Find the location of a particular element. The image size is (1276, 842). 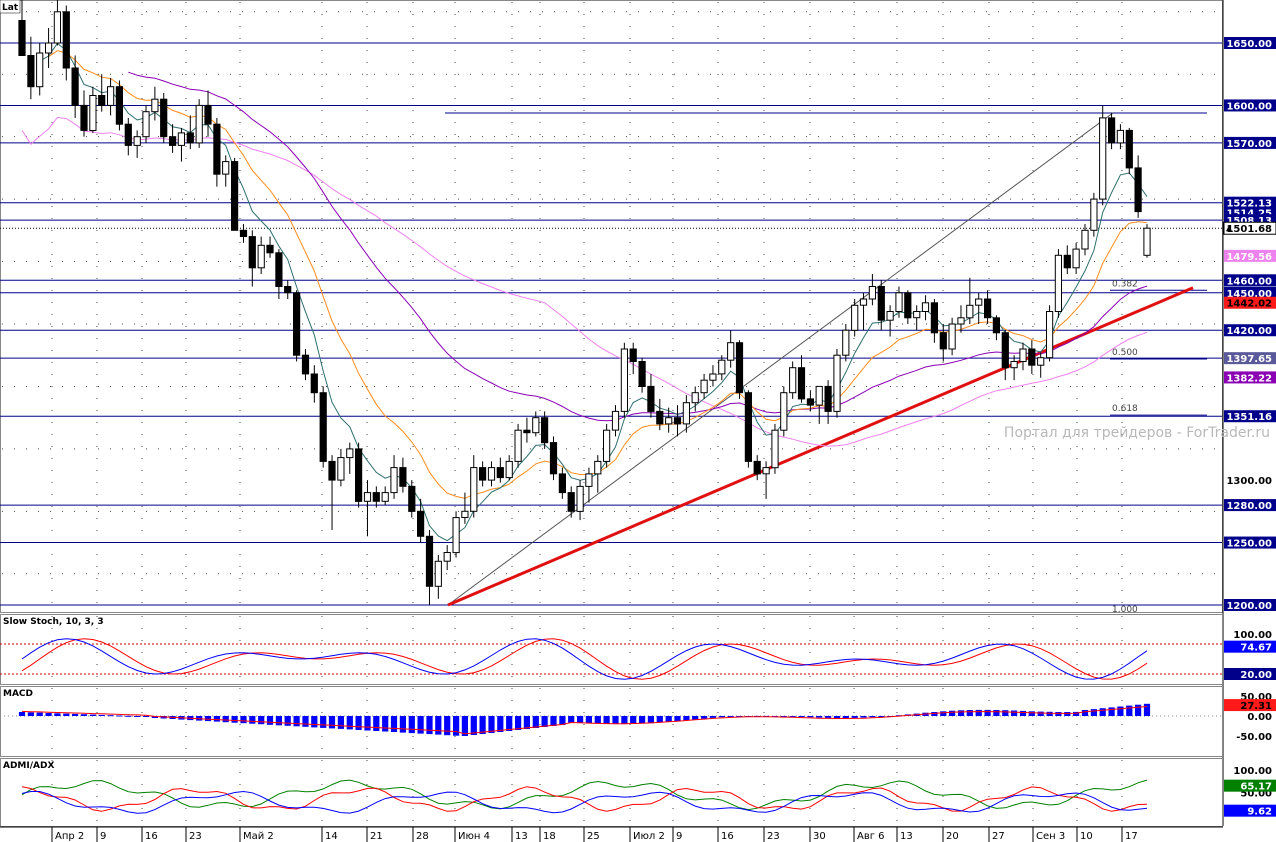

indicator-badge is located at coordinates (1250, 358).